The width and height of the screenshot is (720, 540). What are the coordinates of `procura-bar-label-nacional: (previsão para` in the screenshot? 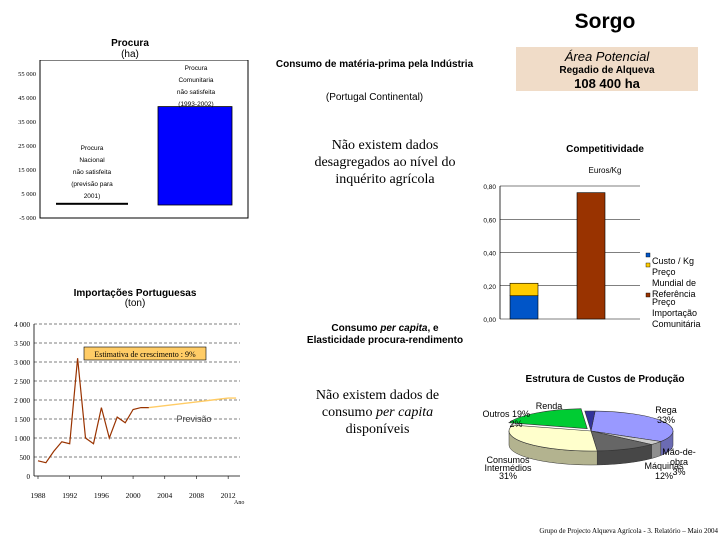 It's located at (92, 184).